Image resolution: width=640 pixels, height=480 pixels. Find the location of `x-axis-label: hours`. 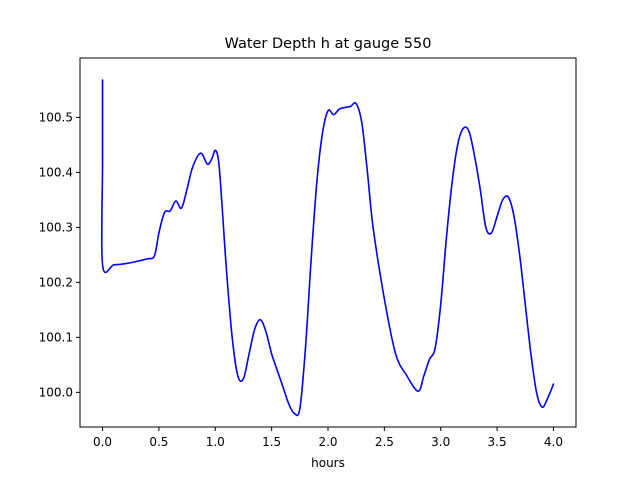

x-axis-label: hours is located at coordinates (328, 463).